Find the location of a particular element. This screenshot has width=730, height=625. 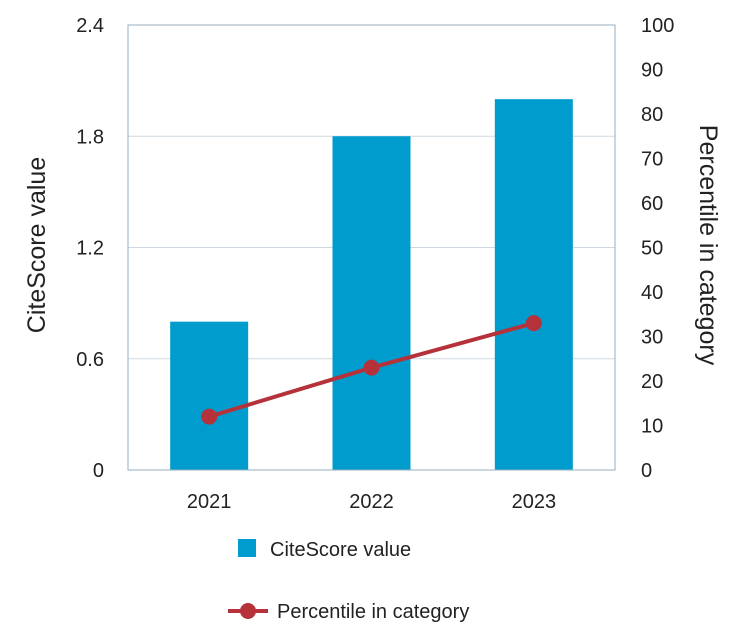

y2-tick-10: 100 is located at coordinates (657, 26).